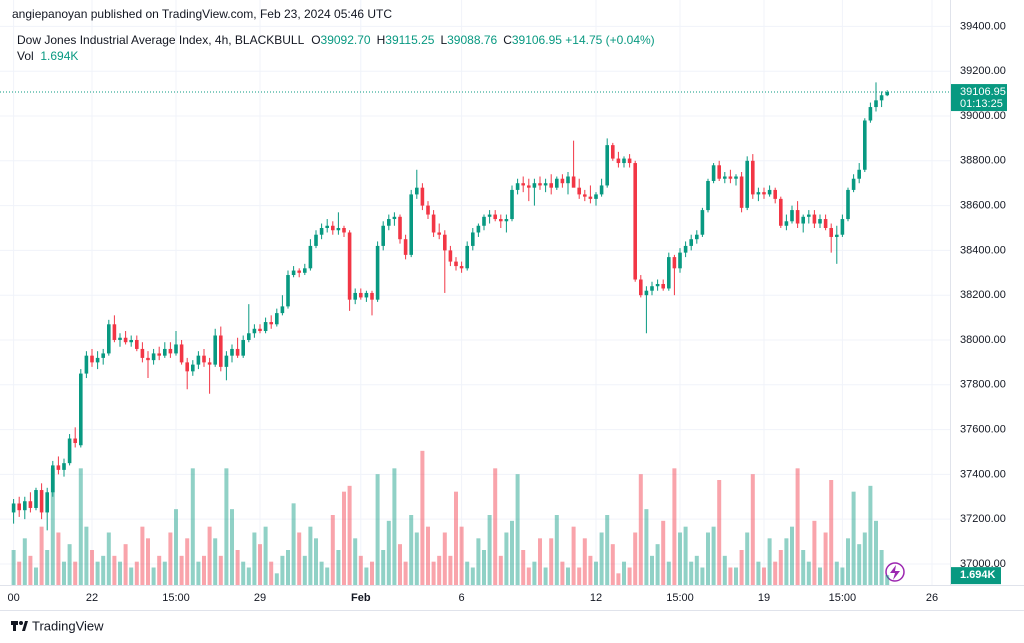 The width and height of the screenshot is (1024, 643). I want to click on ohlc-key: C, so click(507, 40).